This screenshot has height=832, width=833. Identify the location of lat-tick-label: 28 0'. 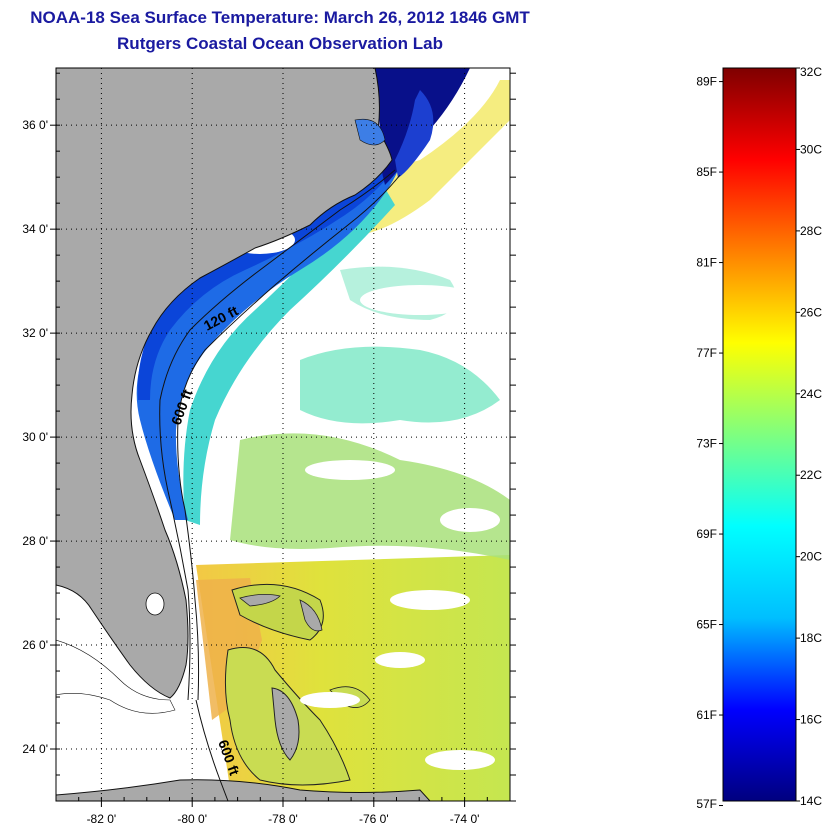
(35, 541).